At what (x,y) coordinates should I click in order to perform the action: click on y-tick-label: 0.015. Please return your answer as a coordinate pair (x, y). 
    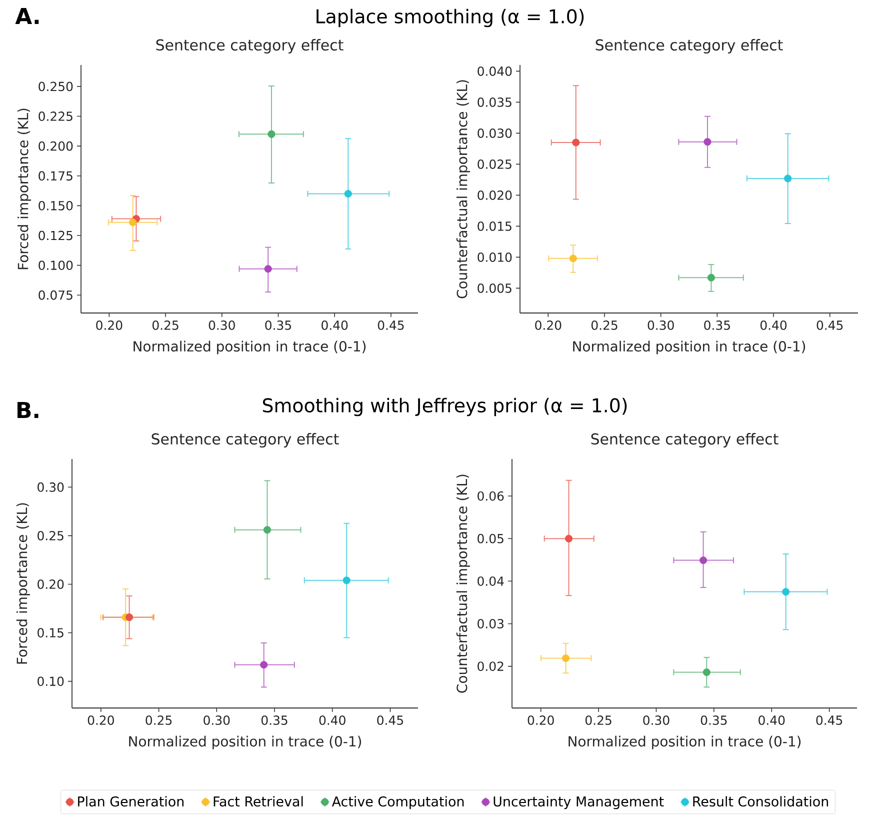
    Looking at the image, I should click on (495, 226).